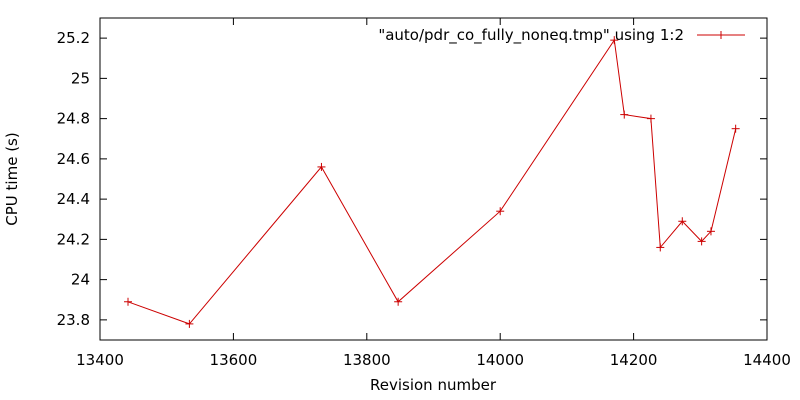 The image size is (800, 400). Describe the element at coordinates (73, 320) in the screenshot. I see `y-tick-label: 23.8` at that location.